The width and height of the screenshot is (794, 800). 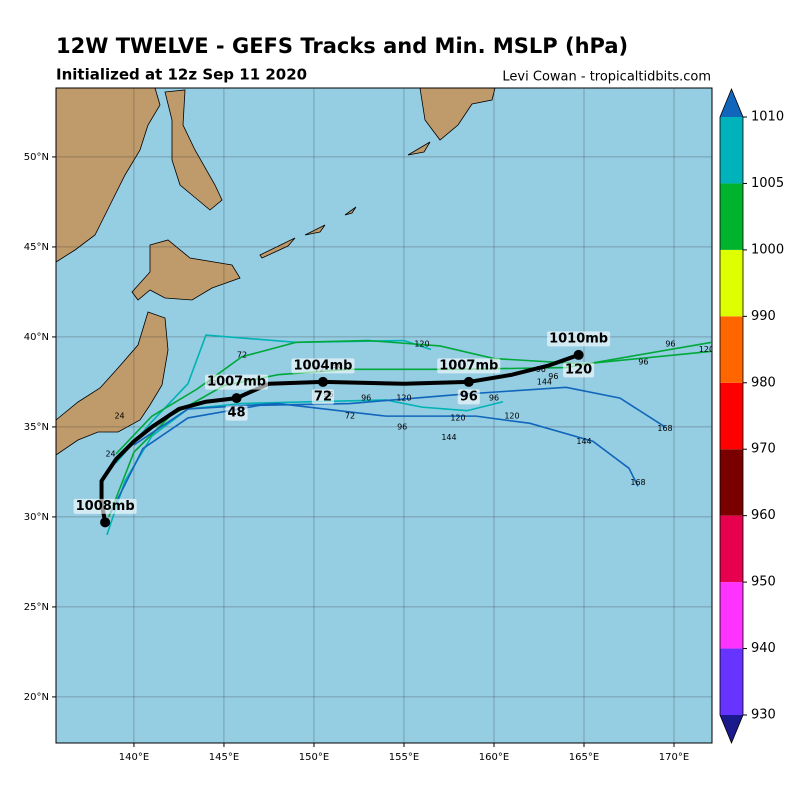 I want to click on mean-label: 48, so click(x=237, y=413).